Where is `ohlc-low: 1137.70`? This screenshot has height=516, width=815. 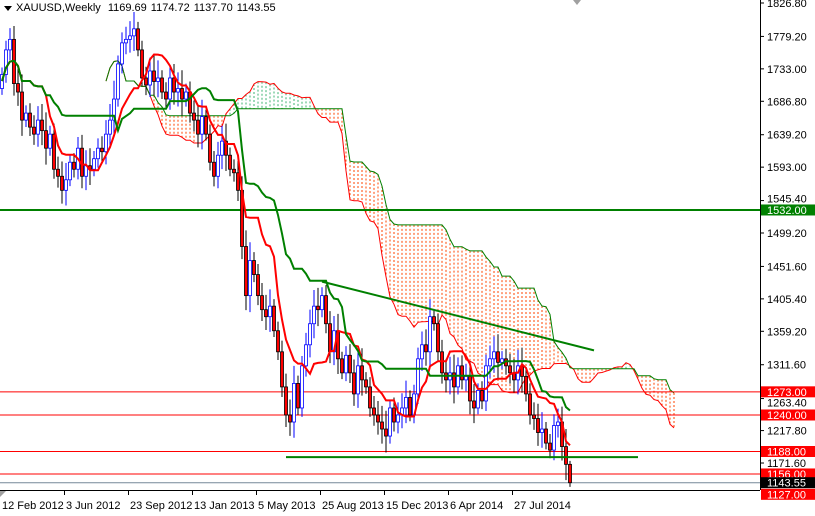 ohlc-low: 1137.70 is located at coordinates (213, 8).